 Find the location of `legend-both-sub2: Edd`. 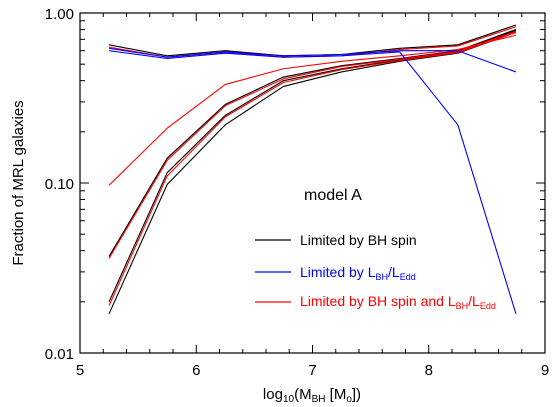

legend-both-sub2: Edd is located at coordinates (488, 306).